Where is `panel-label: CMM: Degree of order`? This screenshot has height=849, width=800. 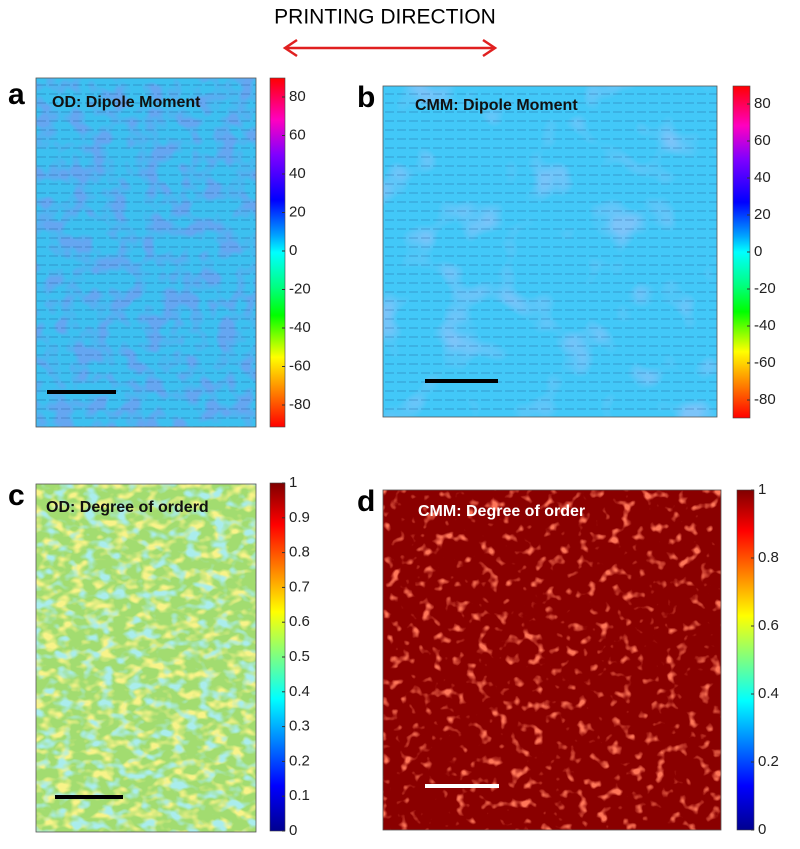 panel-label: CMM: Degree of order is located at coordinates (501, 511).